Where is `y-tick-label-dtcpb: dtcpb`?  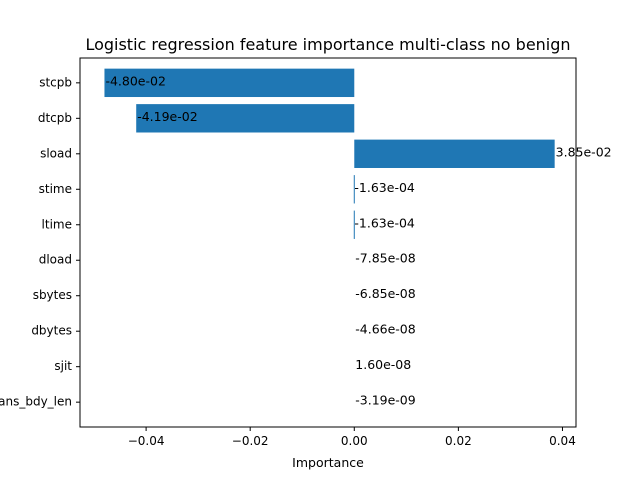
y-tick-label-dtcpb: dtcpb is located at coordinates (55, 118).